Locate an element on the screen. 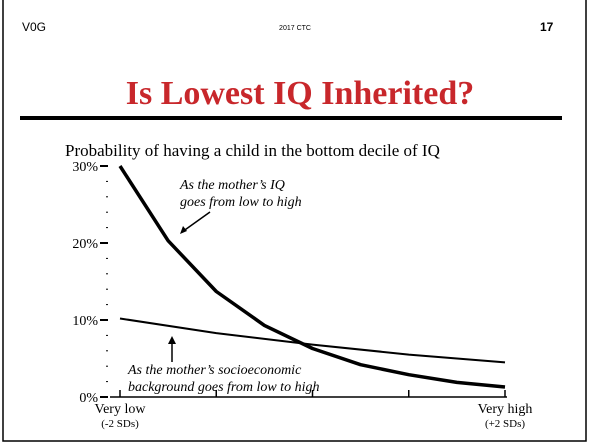 This screenshot has width=591, height=444. header-right: 17 is located at coordinates (547, 27).